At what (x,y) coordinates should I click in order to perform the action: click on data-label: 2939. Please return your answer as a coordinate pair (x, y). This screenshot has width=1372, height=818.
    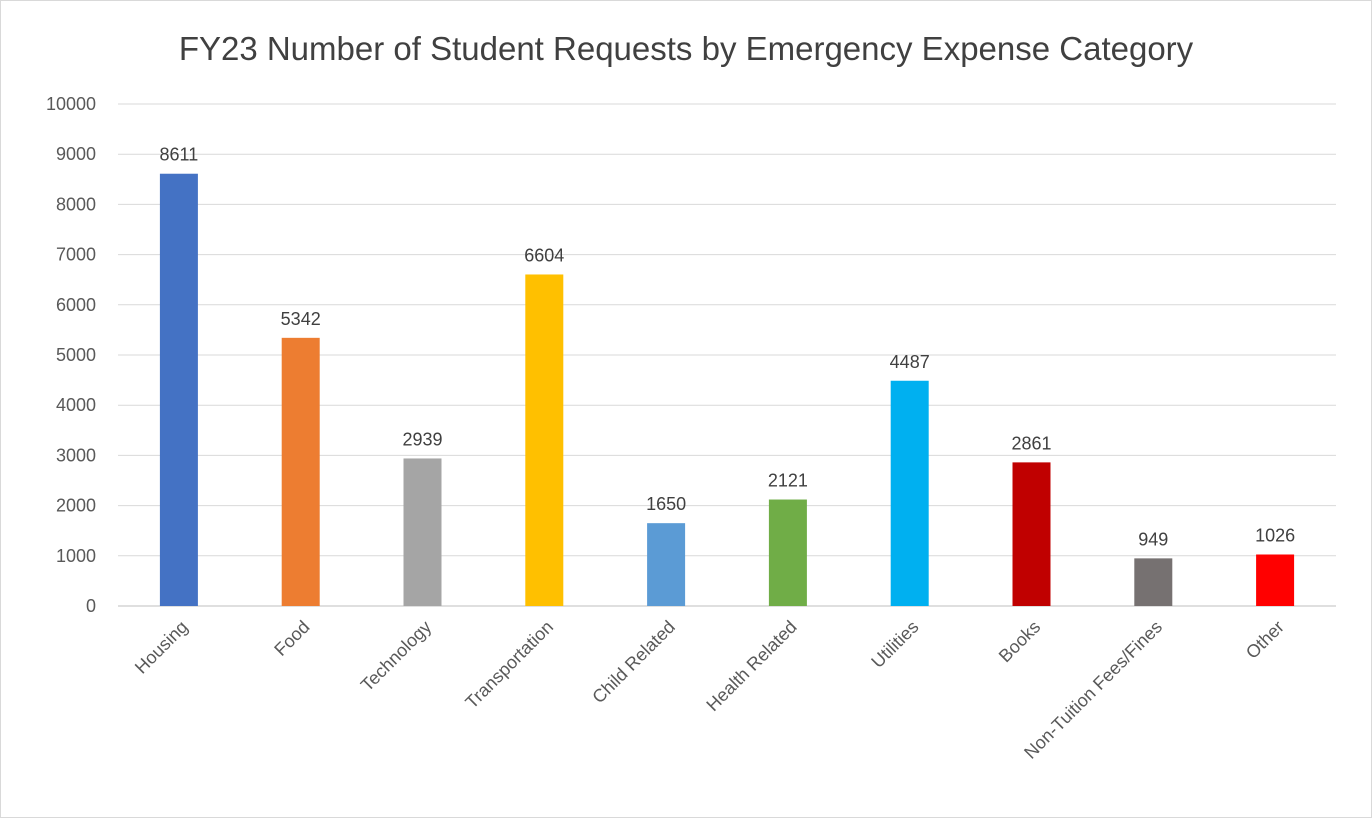
    Looking at the image, I should click on (422, 439).